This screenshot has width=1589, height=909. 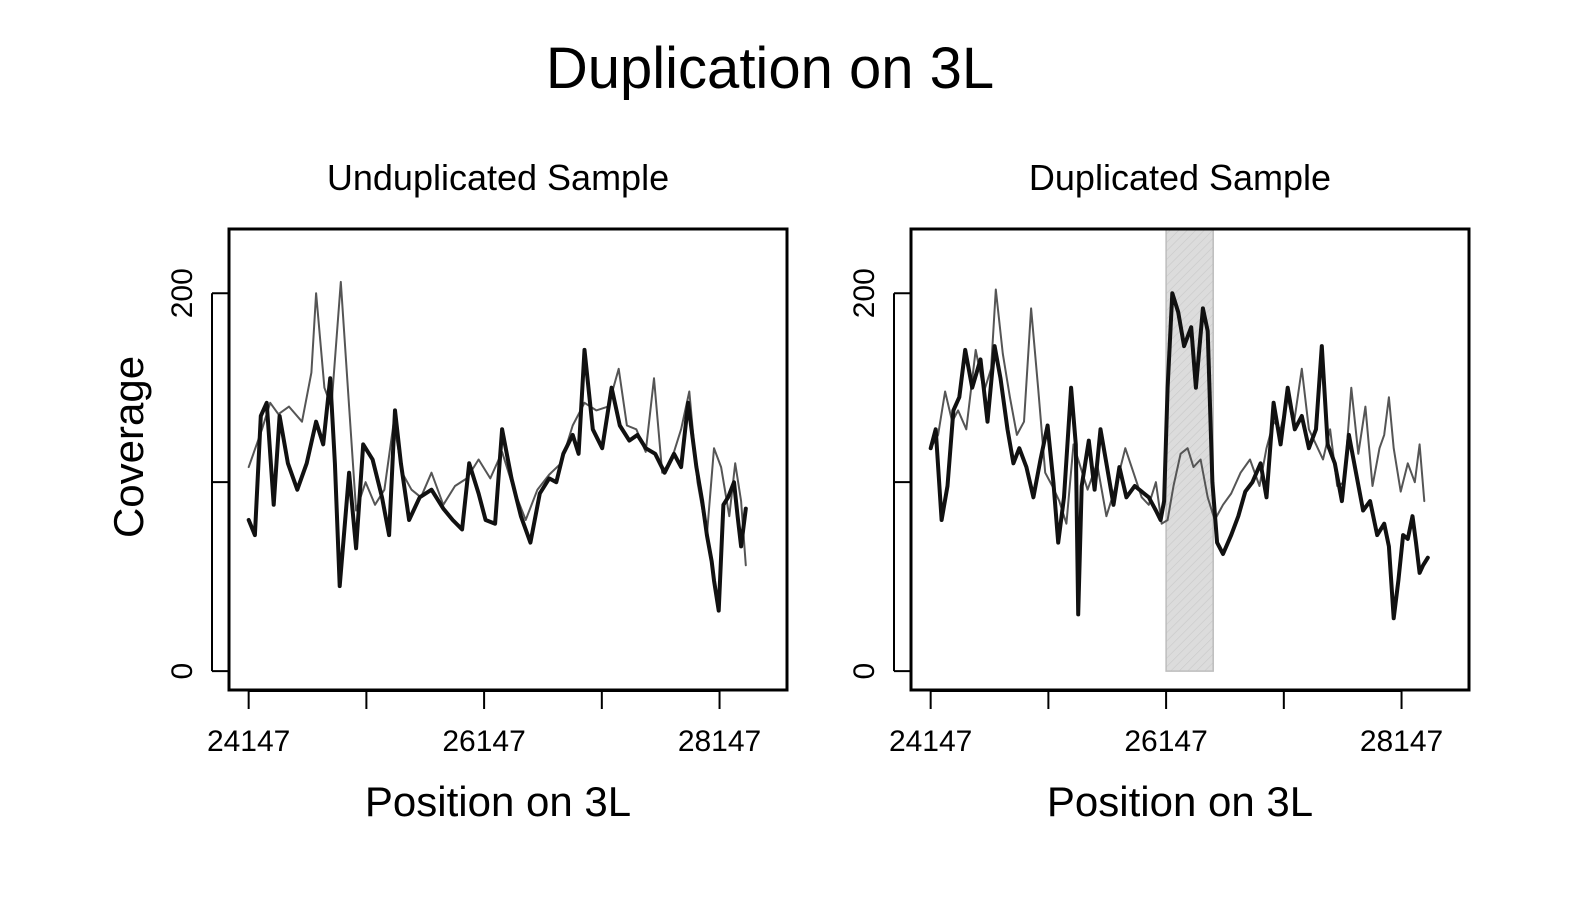 What do you see at coordinates (128, 447) in the screenshot?
I see `y-axis-label: Coverage` at bounding box center [128, 447].